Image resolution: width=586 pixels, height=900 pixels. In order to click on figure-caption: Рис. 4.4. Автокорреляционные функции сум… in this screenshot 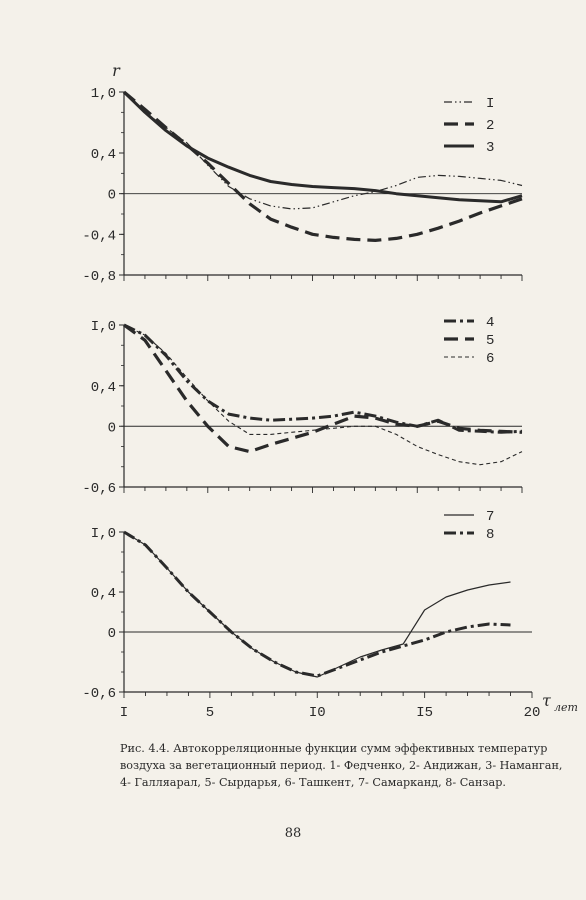, I will do `click(341, 765)`.